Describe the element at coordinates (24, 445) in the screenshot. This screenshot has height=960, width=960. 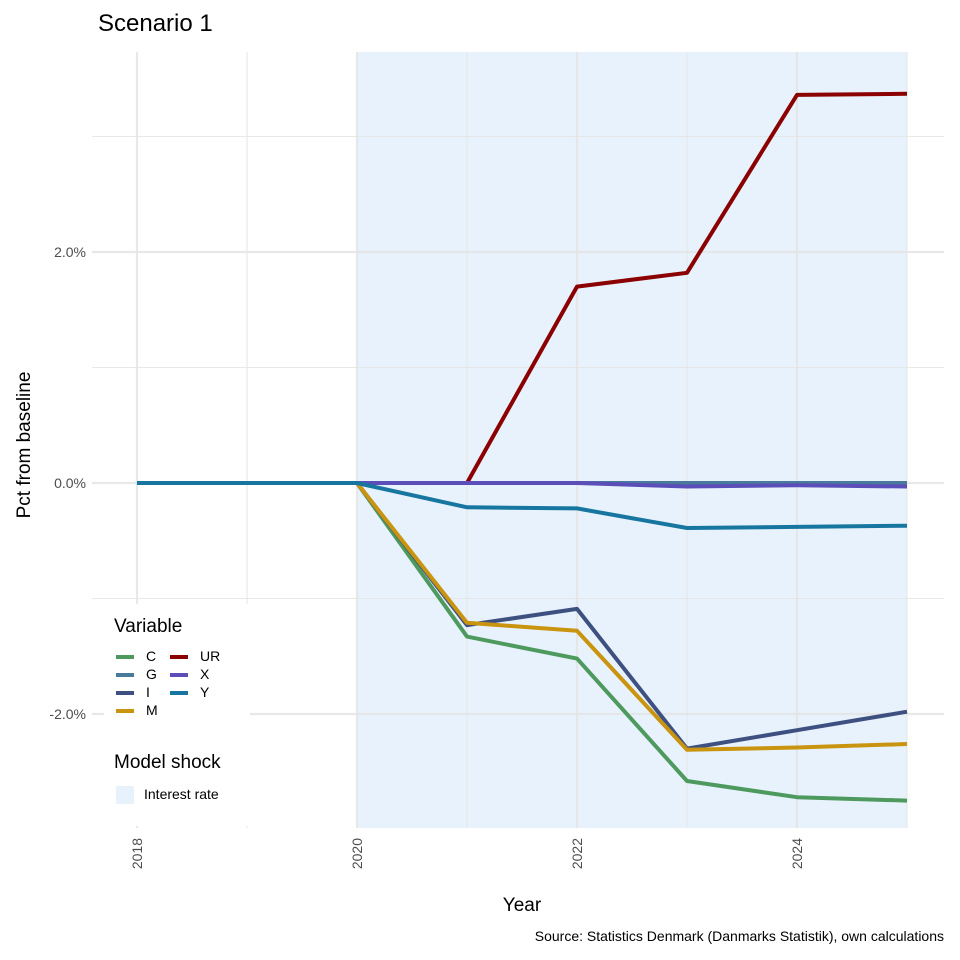
I see `y-axis-title: Pct from baseline` at that location.